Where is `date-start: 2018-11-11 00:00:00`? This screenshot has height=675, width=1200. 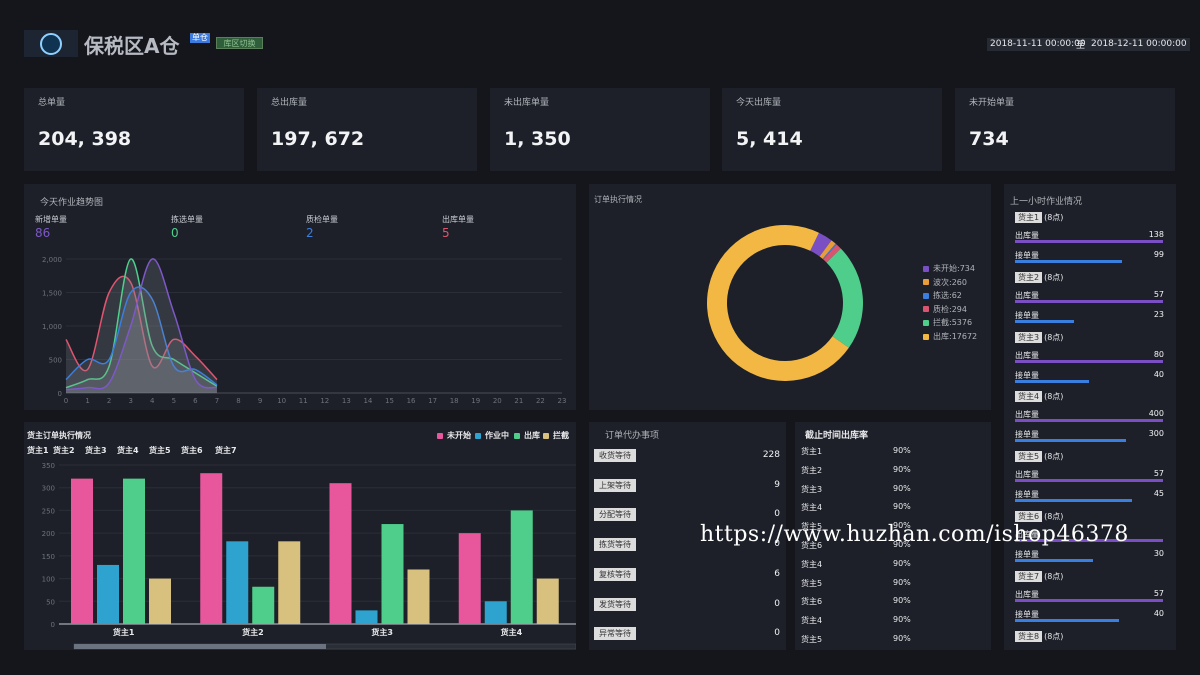
date-start: 2018-11-11 00:00:00 is located at coordinates (1038, 44).